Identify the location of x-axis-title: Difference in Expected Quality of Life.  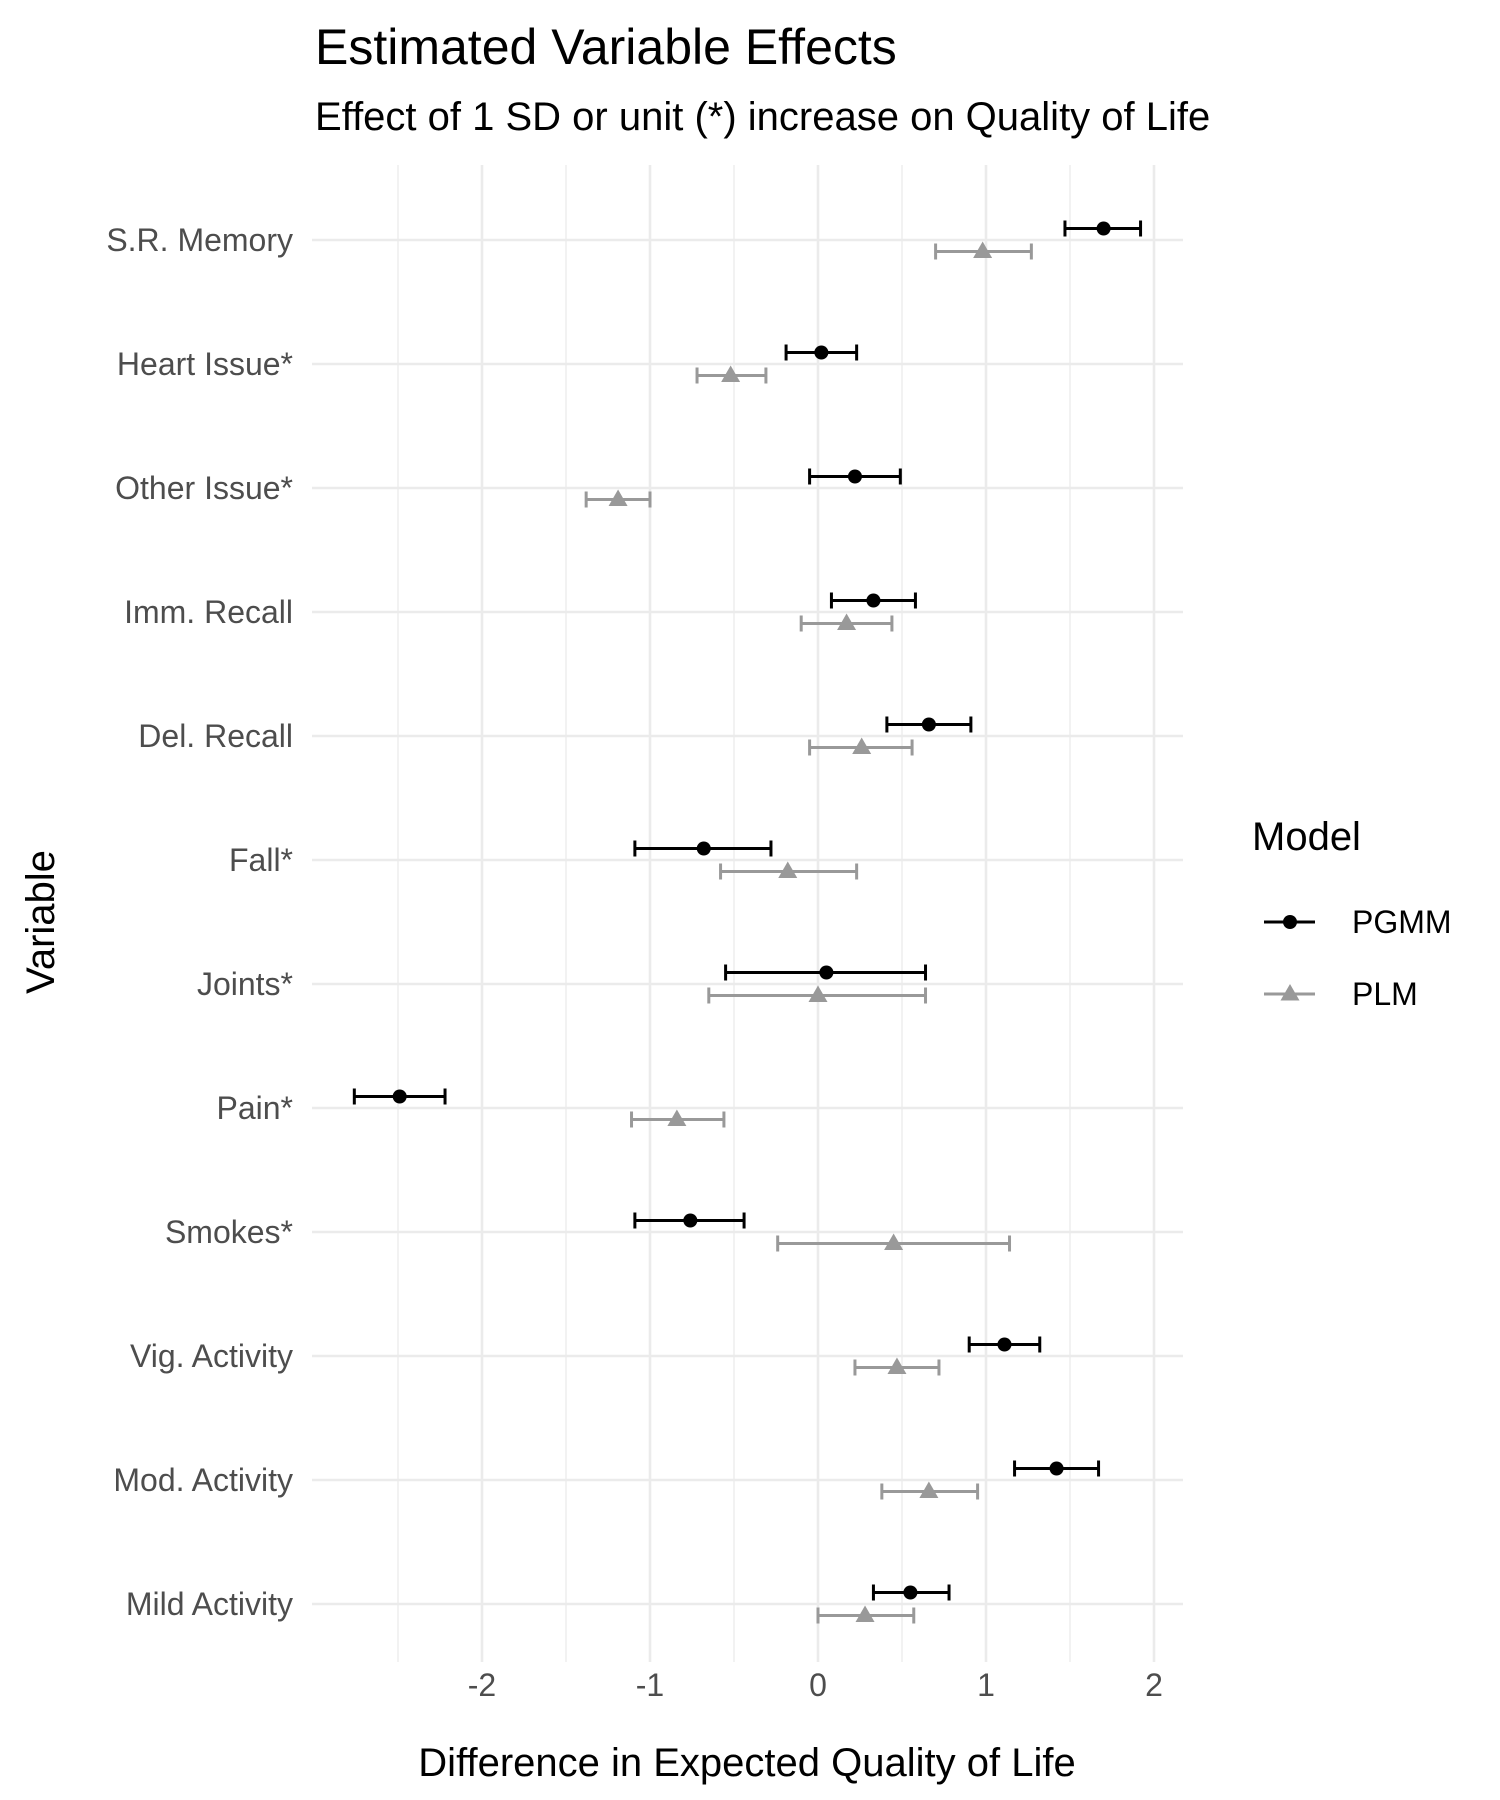
(746, 1763).